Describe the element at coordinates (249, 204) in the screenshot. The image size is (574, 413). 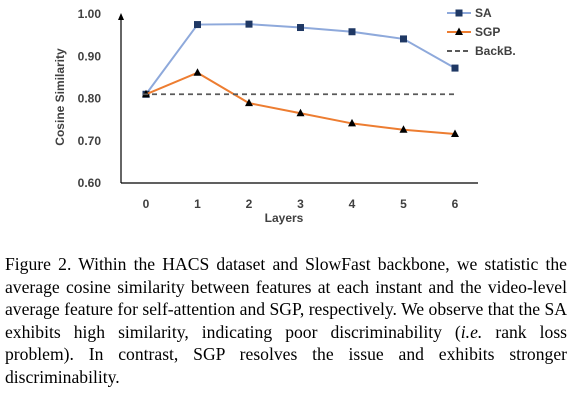
I see `x-tick-label: 2` at that location.